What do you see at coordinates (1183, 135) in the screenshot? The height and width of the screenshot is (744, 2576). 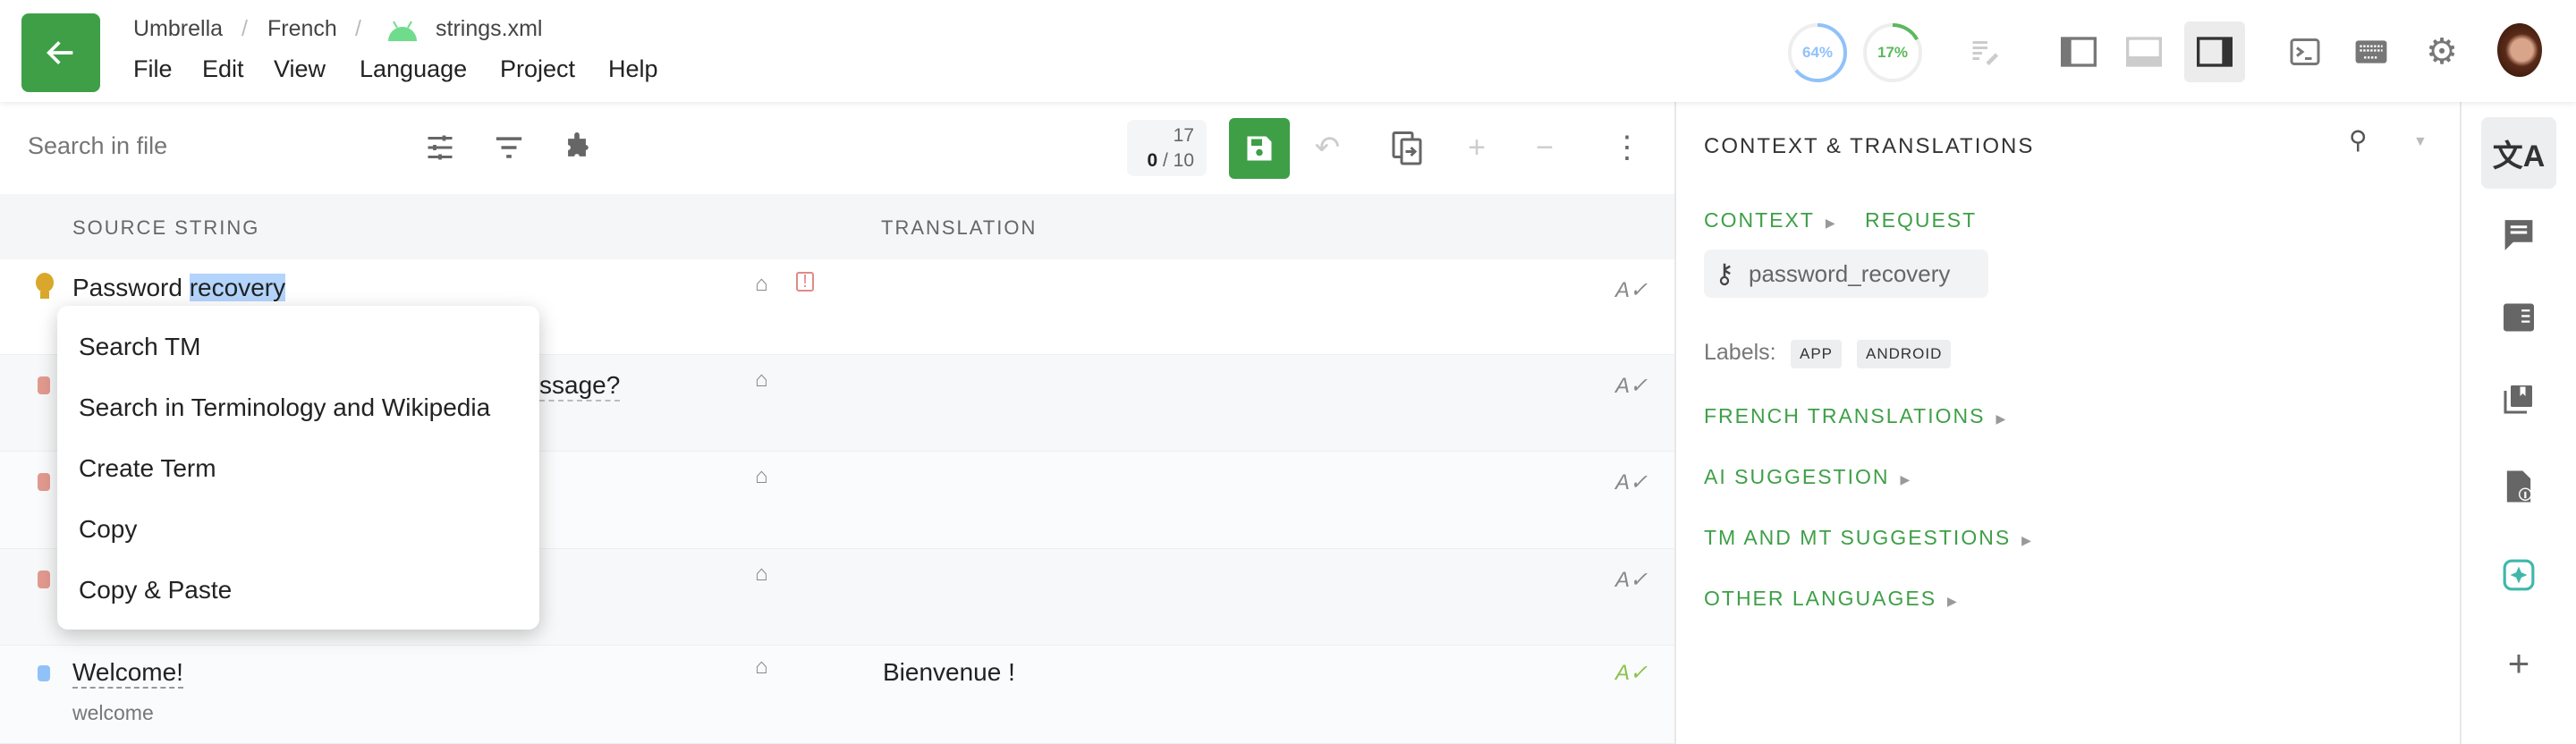 I see `counter-total: 17` at bounding box center [1183, 135].